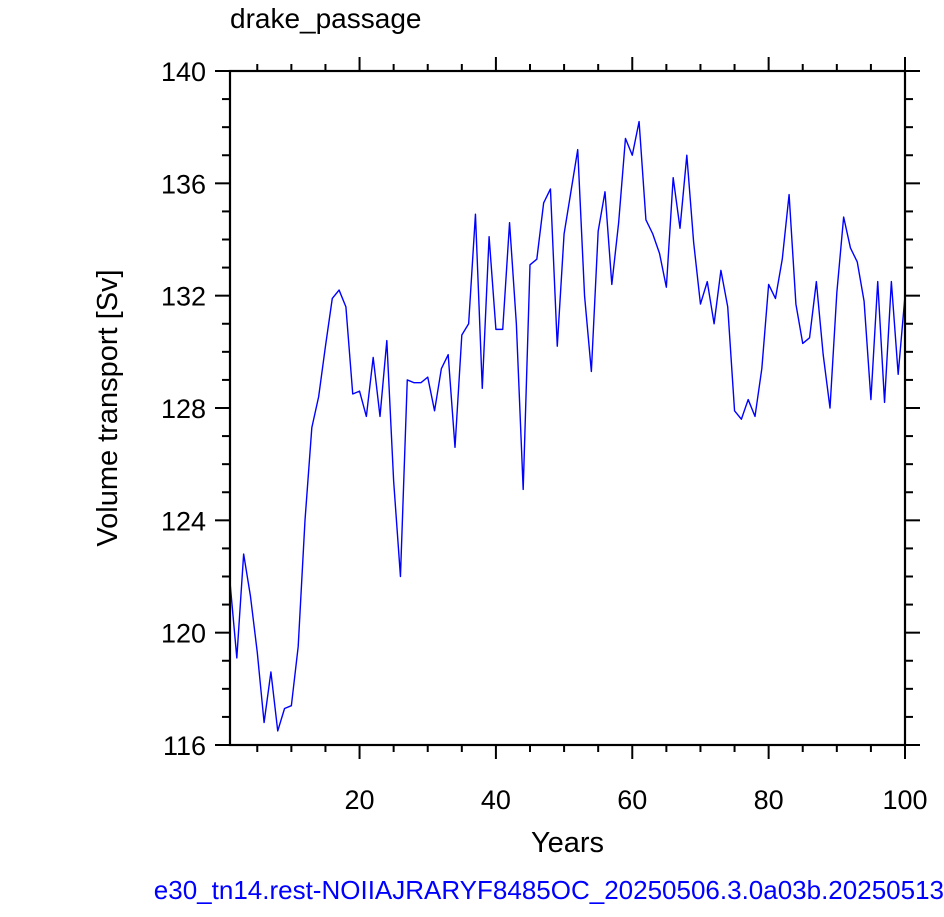  I want to click on x-tick-label: 20, so click(360, 800).